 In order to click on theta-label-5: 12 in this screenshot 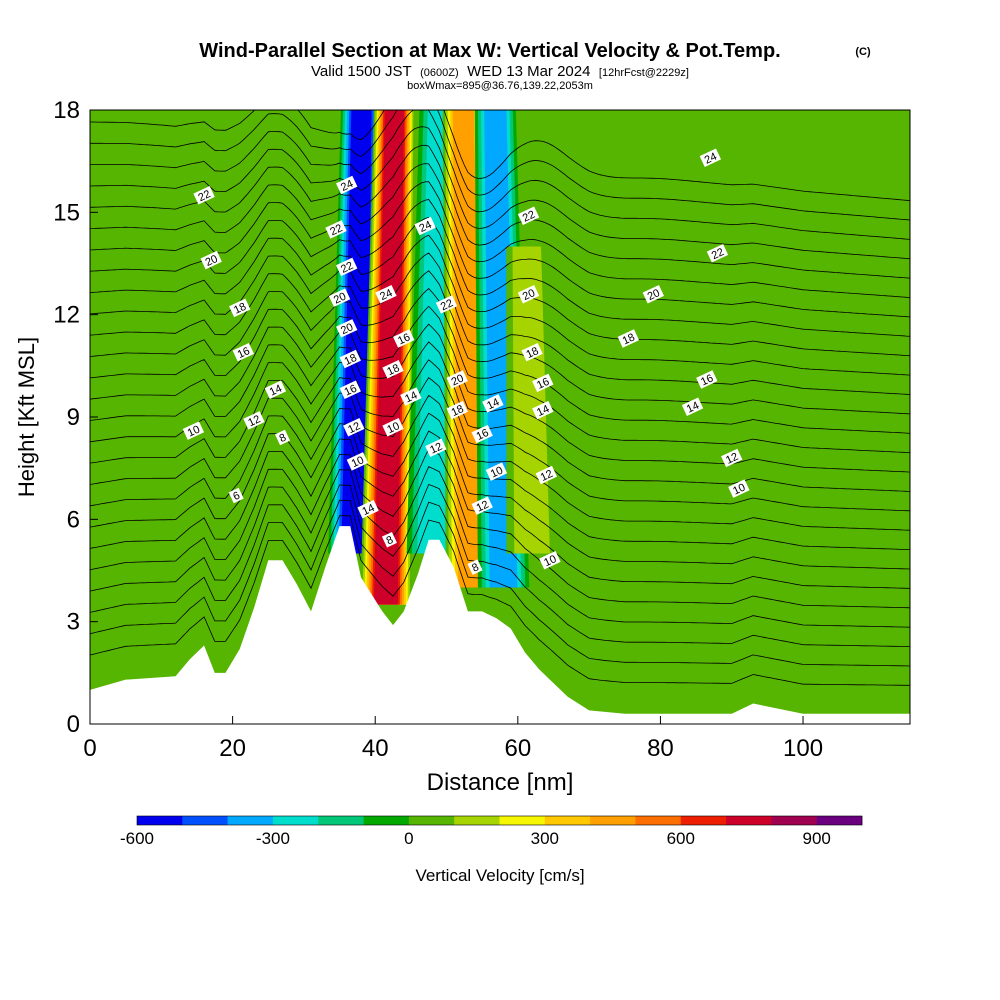, I will do `click(254, 420)`.